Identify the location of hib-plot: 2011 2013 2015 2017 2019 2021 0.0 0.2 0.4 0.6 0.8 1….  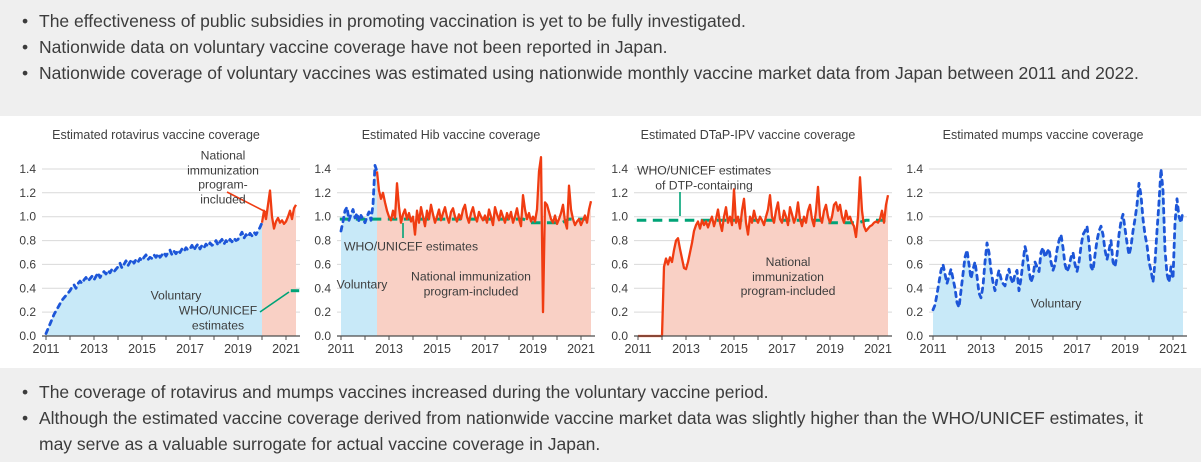
(454, 255).